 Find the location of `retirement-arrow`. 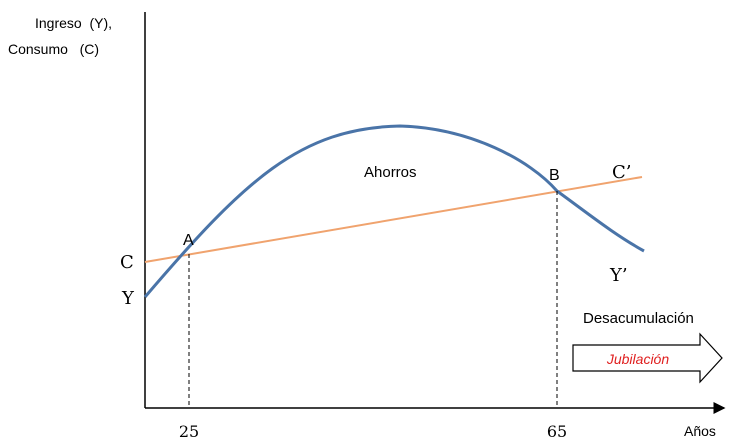

retirement-arrow is located at coordinates (647, 358).